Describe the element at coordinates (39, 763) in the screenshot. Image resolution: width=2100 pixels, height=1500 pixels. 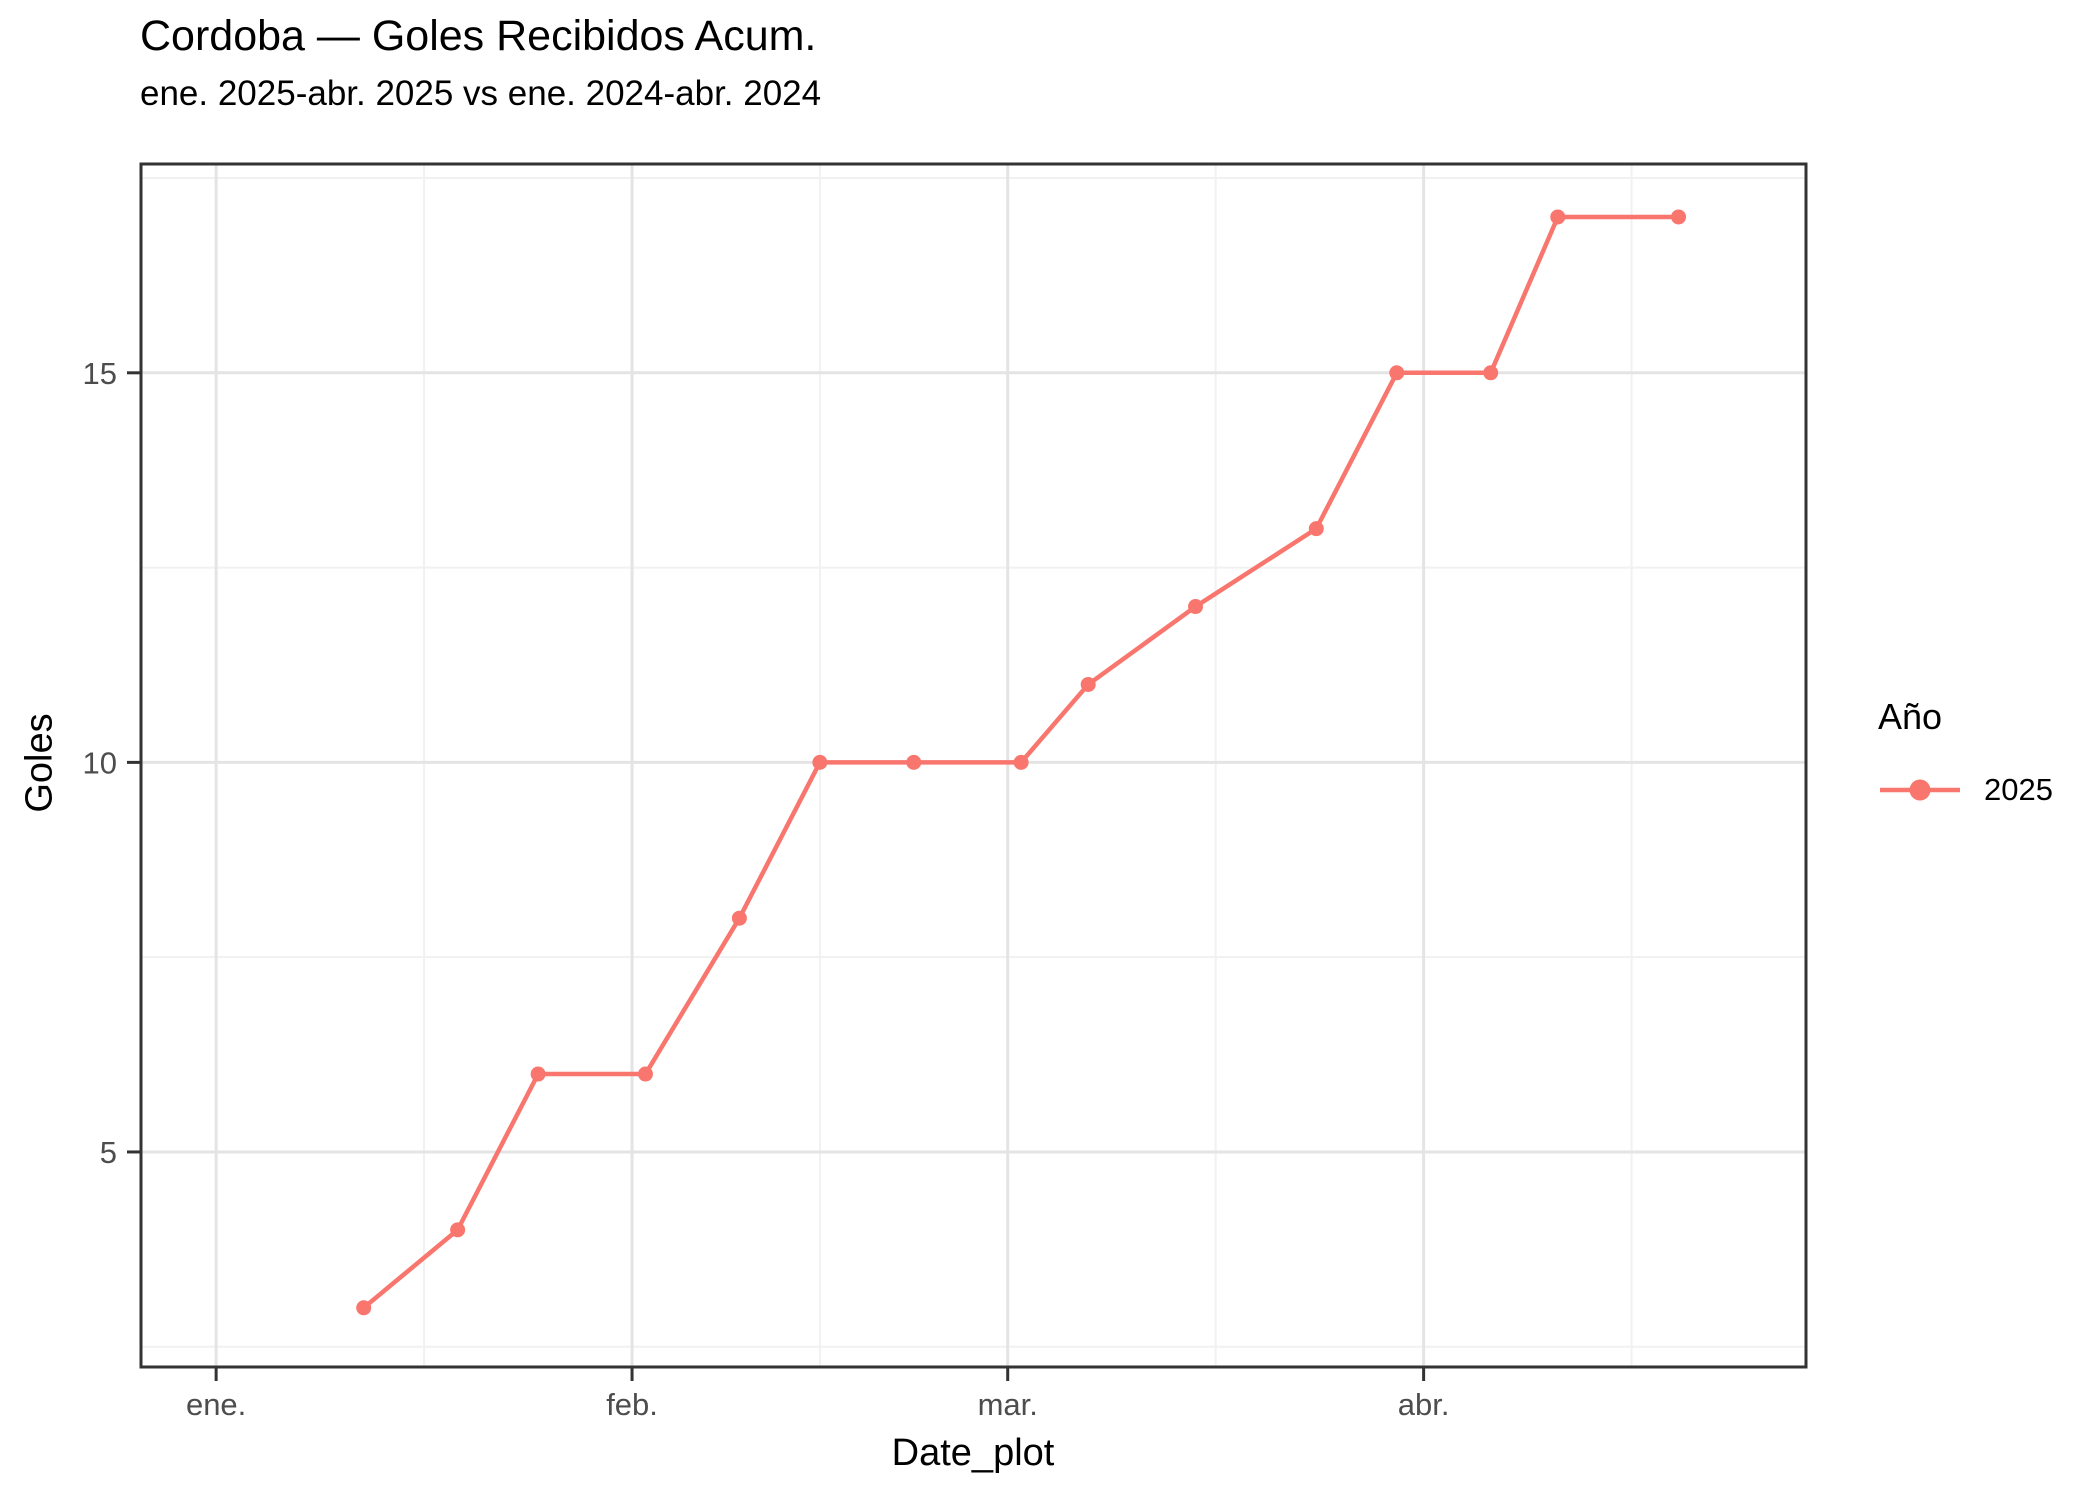
I see `y-axis-title: Goles` at that location.